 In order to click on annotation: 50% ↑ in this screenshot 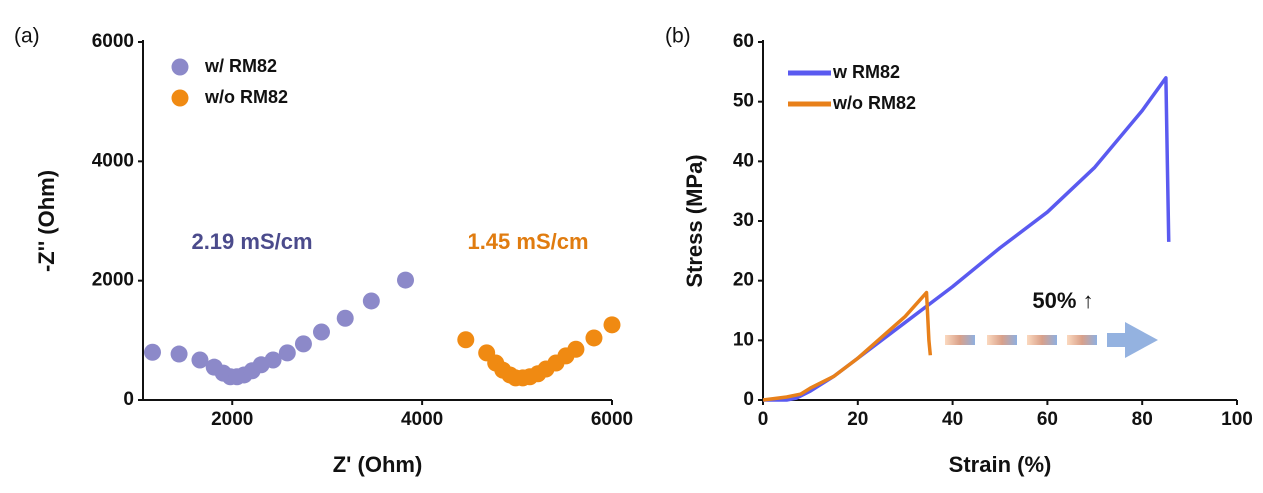, I will do `click(1062, 300)`.